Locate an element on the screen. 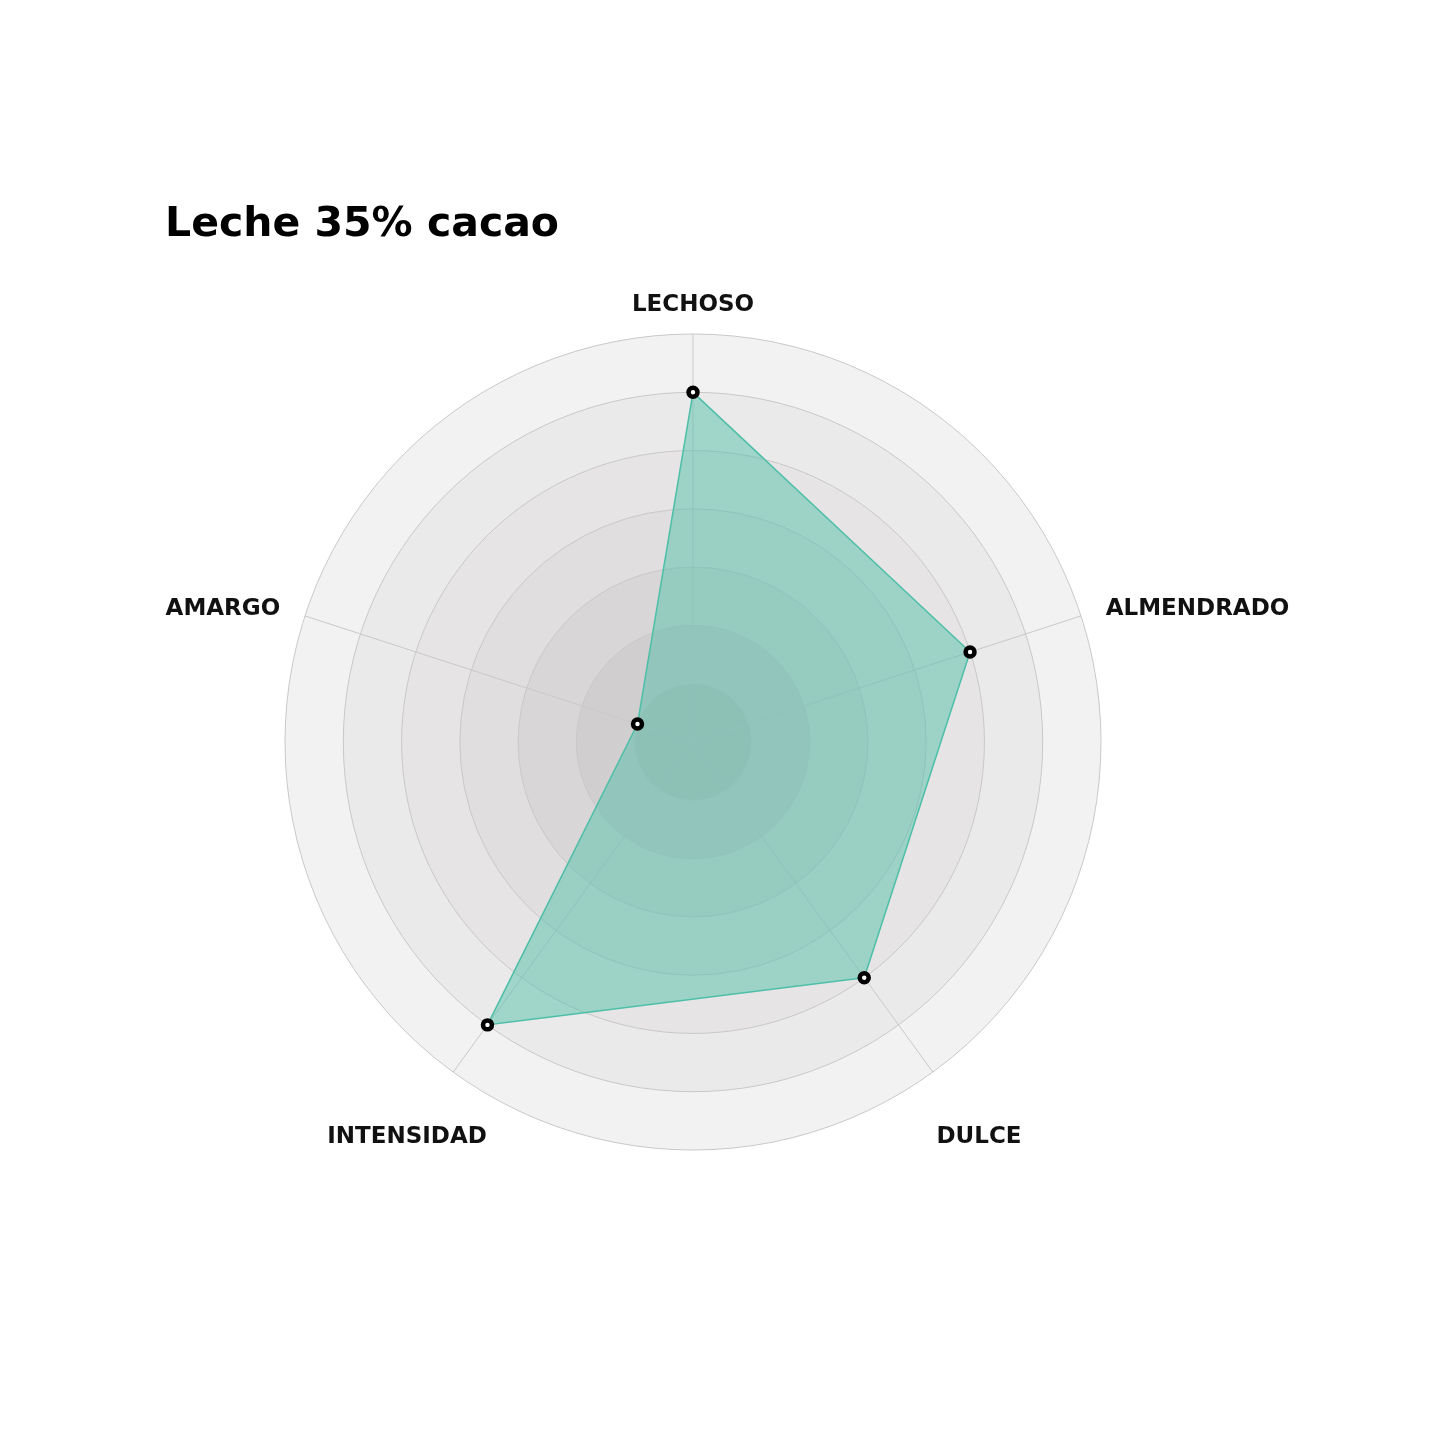 This screenshot has width=1445, height=1445. spoke-label: ALMENDRADO is located at coordinates (1197, 606).